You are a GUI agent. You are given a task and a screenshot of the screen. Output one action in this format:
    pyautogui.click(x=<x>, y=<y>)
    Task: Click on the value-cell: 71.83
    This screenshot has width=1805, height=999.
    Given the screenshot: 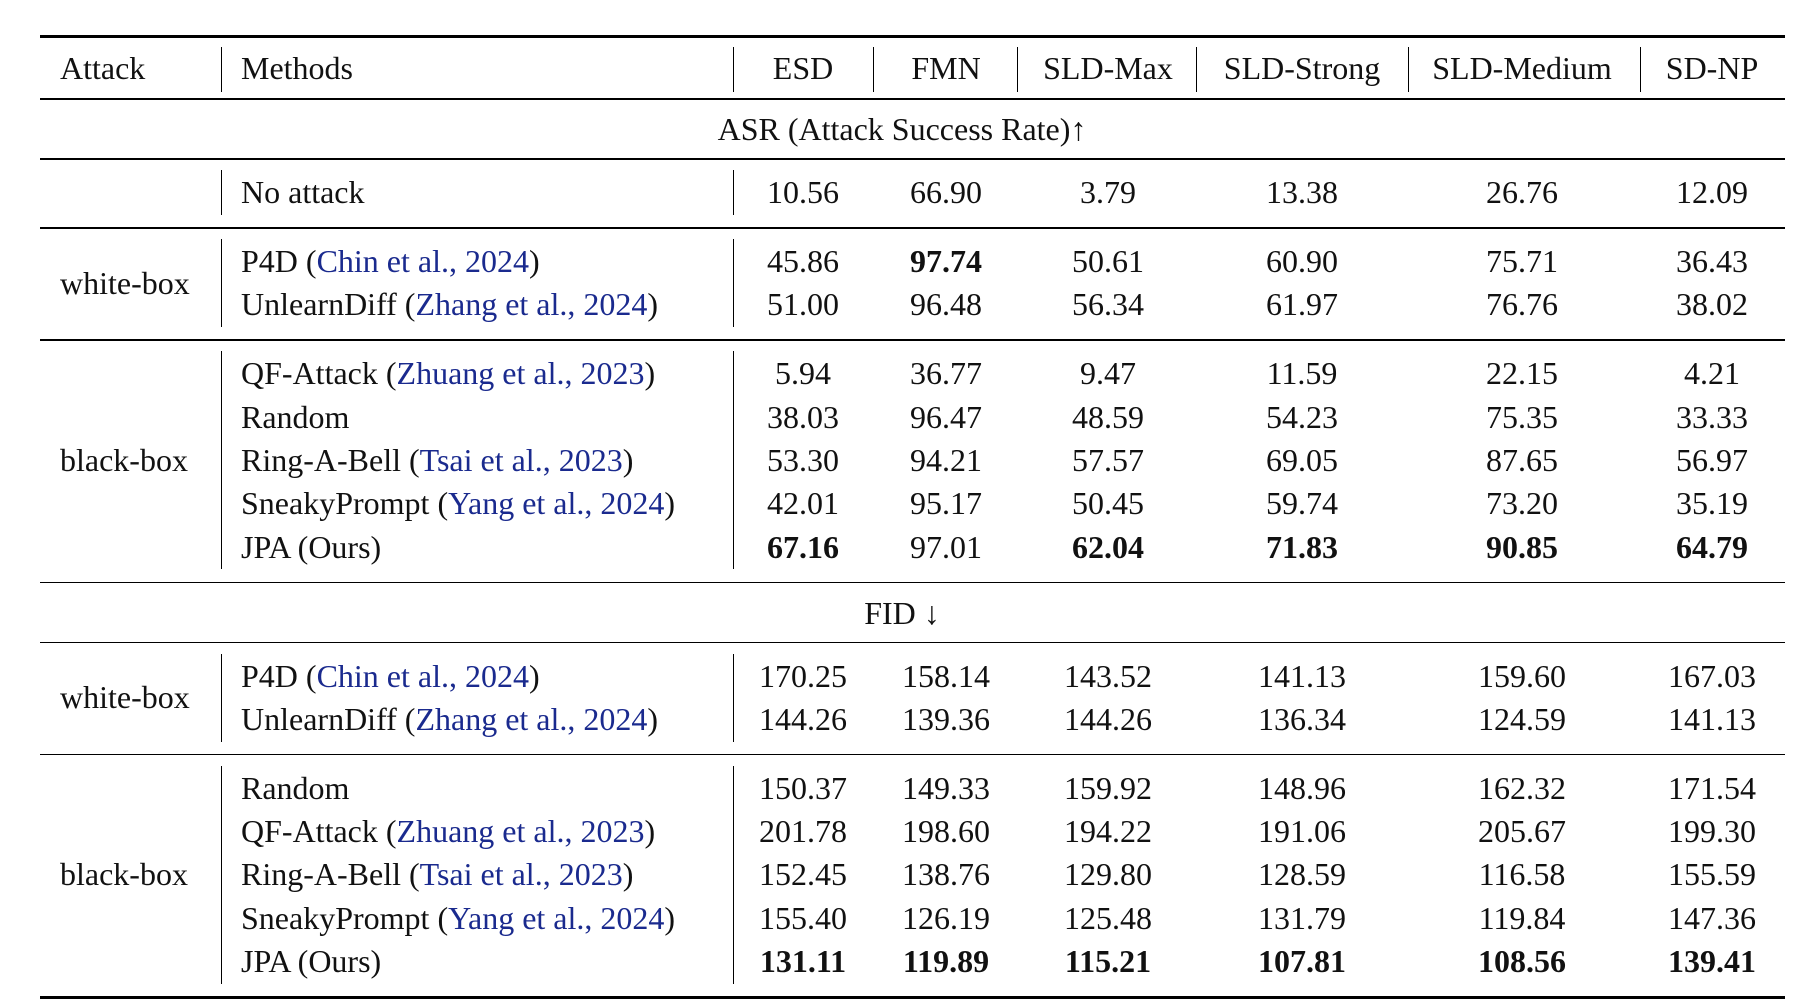 What is the action you would take?
    pyautogui.click(x=1302, y=546)
    